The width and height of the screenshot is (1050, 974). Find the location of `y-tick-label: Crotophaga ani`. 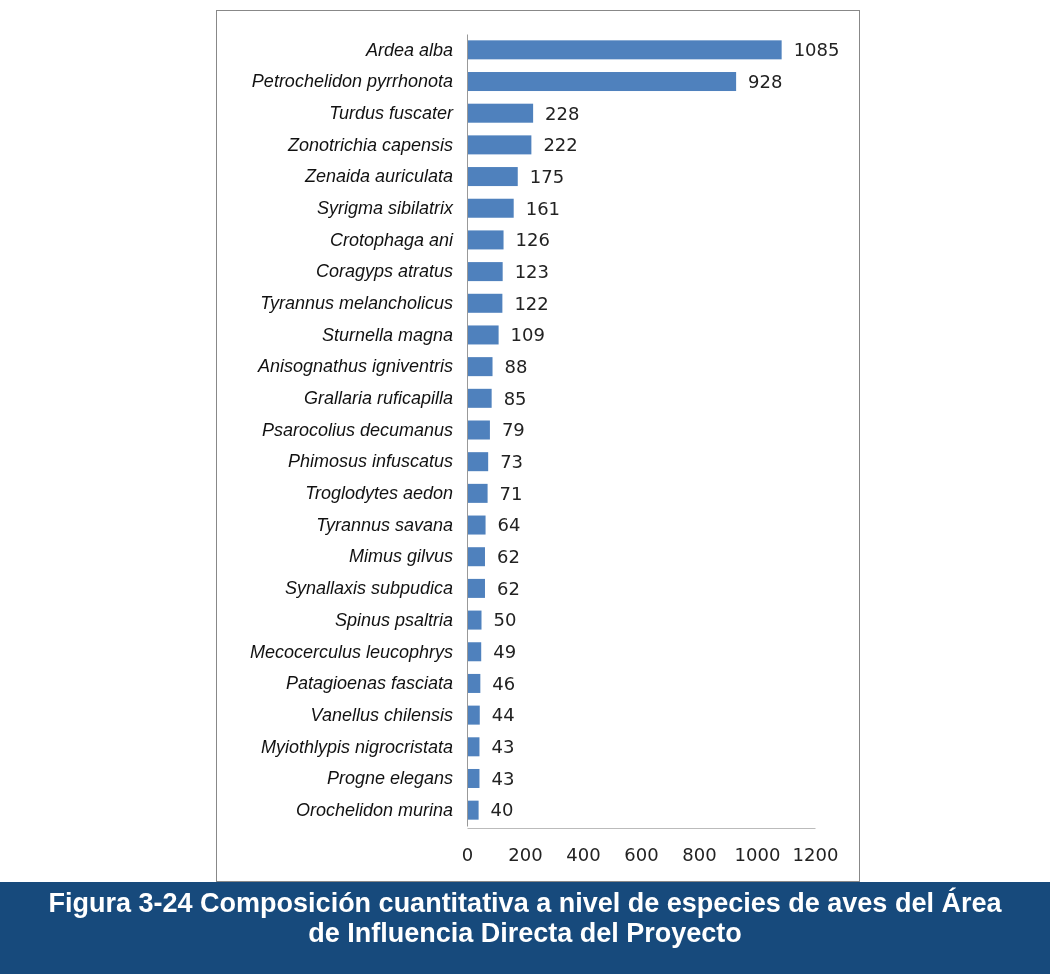

y-tick-label: Crotophaga ani is located at coordinates (391, 239).